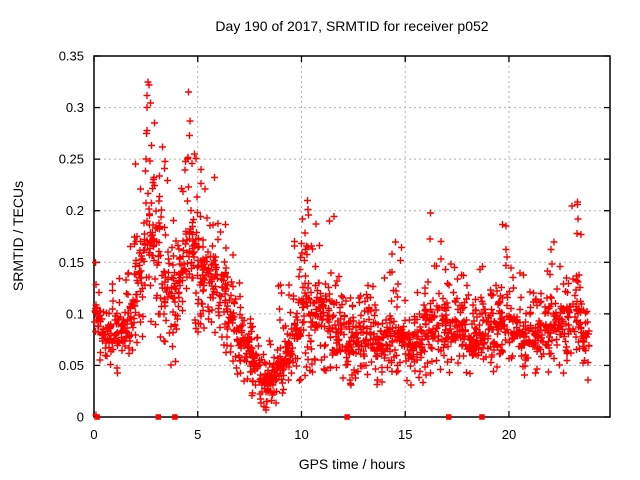 This screenshot has width=640, height=480. What do you see at coordinates (93, 434) in the screenshot?
I see `x-tick-label: 0` at bounding box center [93, 434].